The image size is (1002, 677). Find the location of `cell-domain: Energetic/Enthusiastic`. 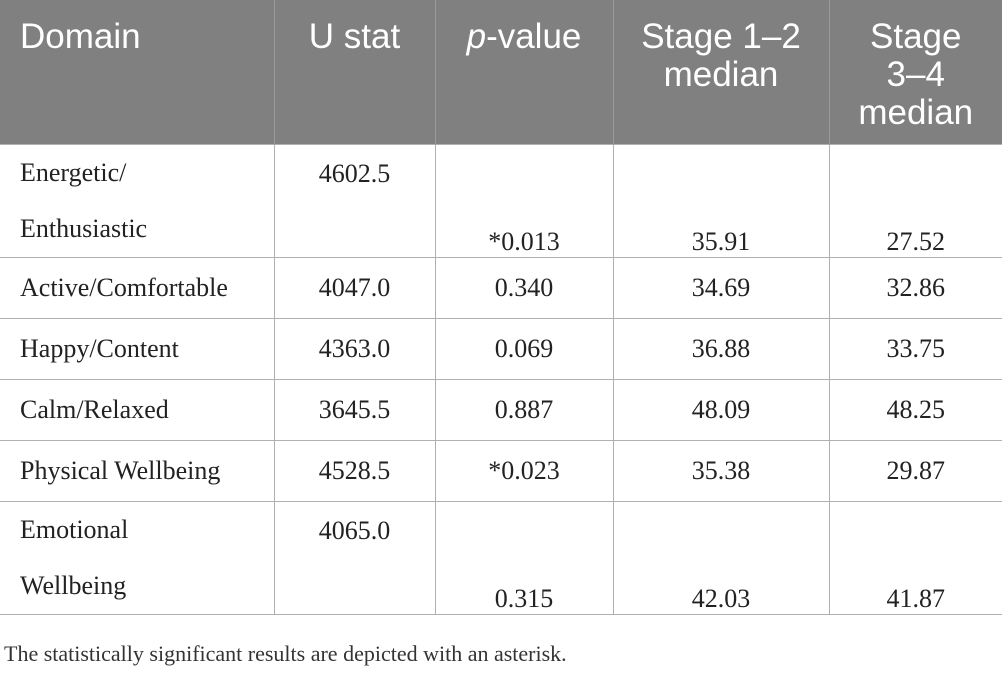

cell-domain: Energetic/Enthusiastic is located at coordinates (137, 201).